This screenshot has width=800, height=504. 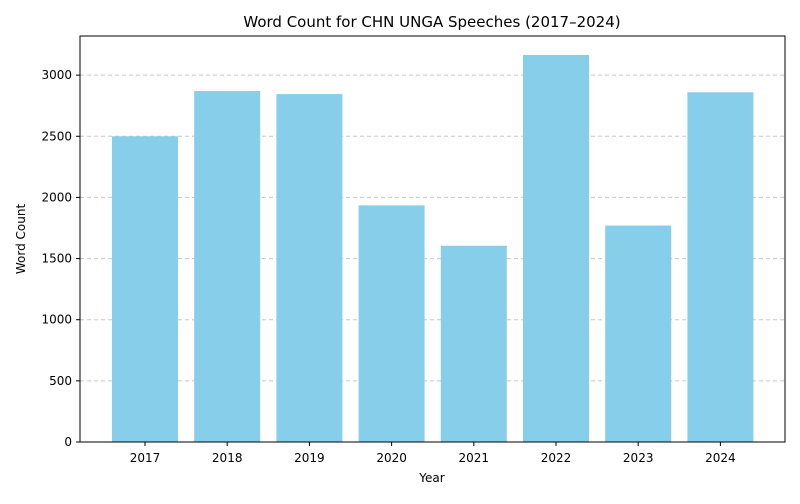 I want to click on y-tick-label: 2500, so click(x=56, y=136).